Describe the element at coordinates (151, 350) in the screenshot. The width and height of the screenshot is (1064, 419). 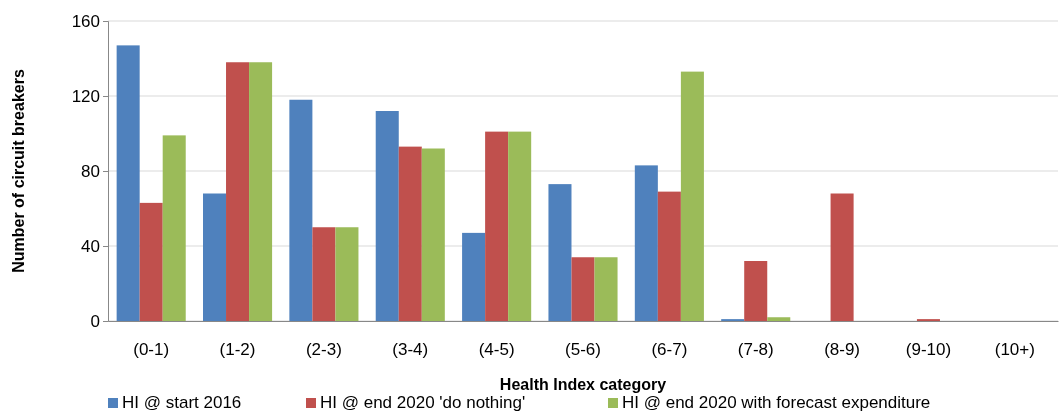
I see `x-tick-label: (0-1)` at that location.